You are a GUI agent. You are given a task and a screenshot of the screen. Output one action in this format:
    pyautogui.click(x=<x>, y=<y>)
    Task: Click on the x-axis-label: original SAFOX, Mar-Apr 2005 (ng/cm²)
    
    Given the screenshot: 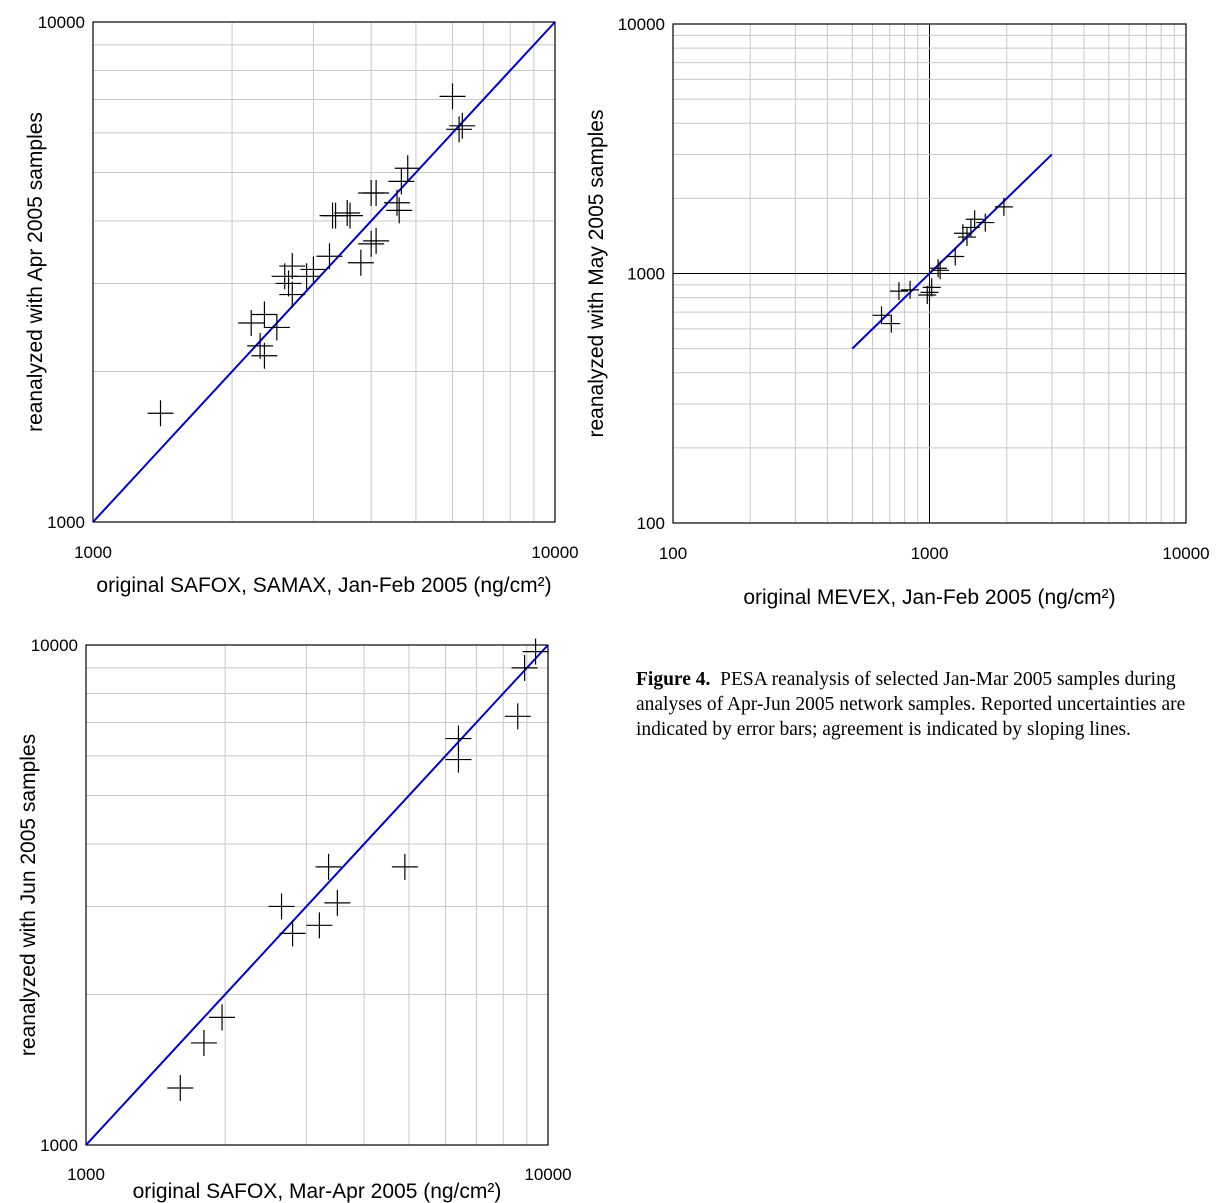 What is the action you would take?
    pyautogui.click(x=317, y=1191)
    